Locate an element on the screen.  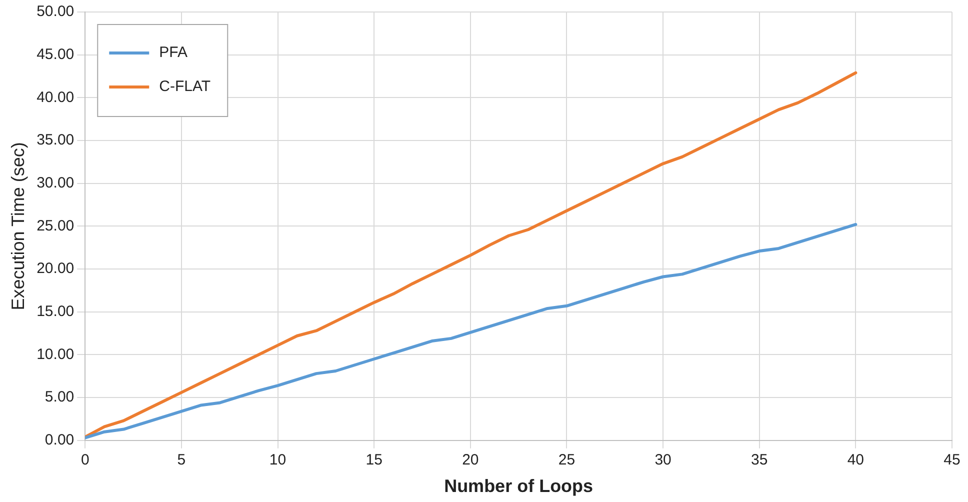
x-tick-label: 10 is located at coordinates (277, 460).